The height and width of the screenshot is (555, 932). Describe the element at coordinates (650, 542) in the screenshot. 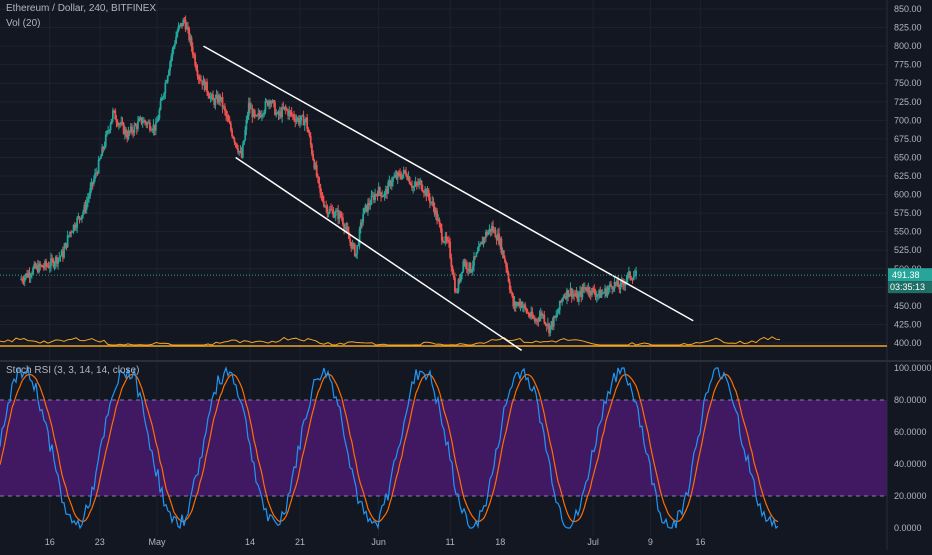

I see `time-axis-tick-label: 9` at that location.